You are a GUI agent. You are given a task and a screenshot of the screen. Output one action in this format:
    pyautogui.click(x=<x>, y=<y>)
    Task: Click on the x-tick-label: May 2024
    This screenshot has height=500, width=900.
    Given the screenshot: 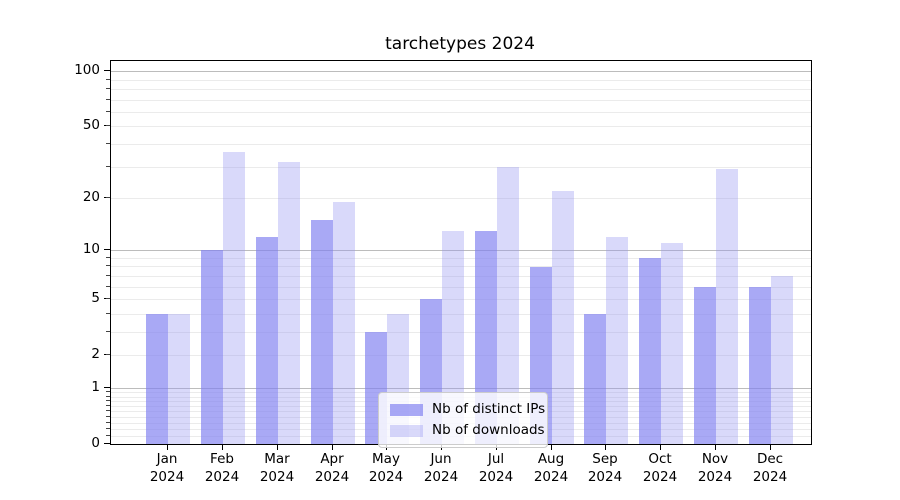 What is the action you would take?
    pyautogui.click(x=386, y=468)
    